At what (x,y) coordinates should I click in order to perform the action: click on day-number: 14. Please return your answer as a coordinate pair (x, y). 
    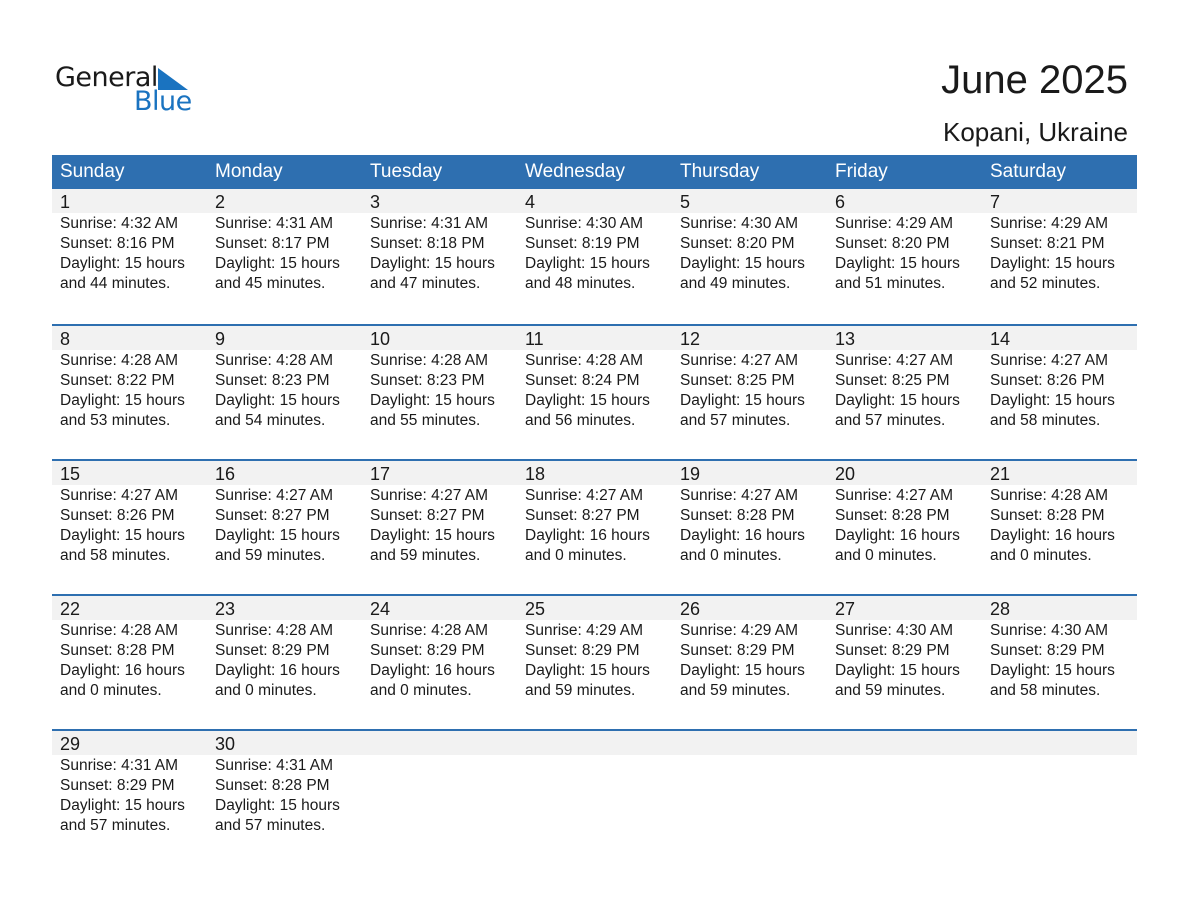
    Looking at the image, I should click on (1059, 338).